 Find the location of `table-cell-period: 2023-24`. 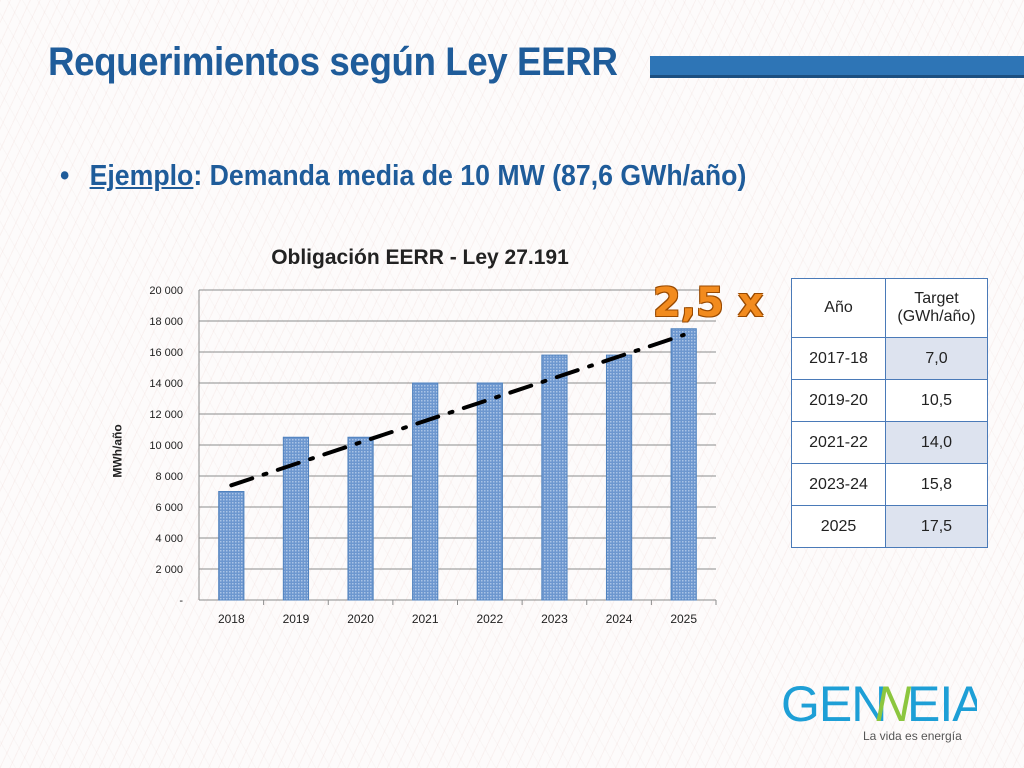

table-cell-period: 2023-24 is located at coordinates (838, 484).